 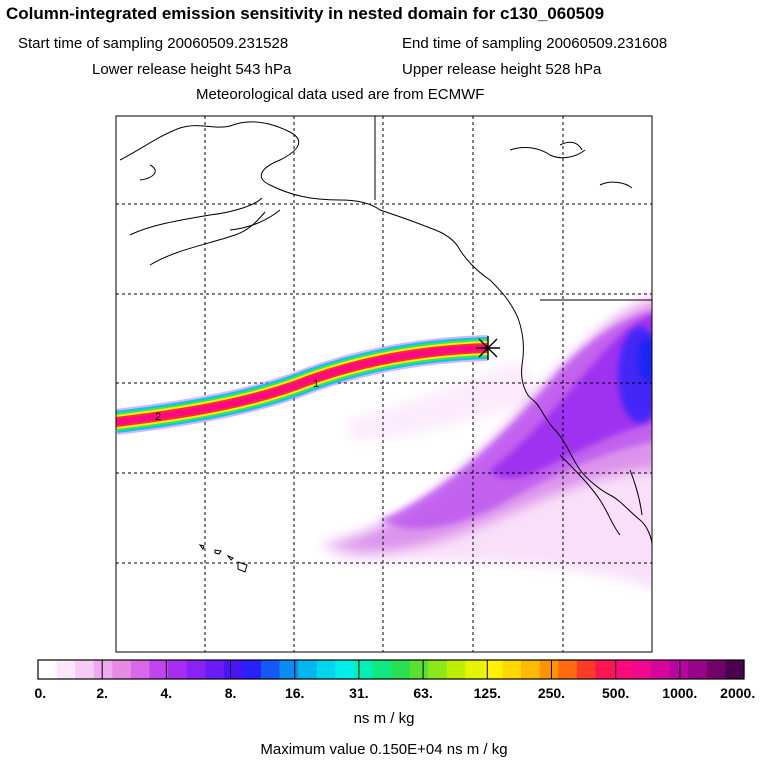 I want to click on colorbar-frame, so click(x=391, y=669).